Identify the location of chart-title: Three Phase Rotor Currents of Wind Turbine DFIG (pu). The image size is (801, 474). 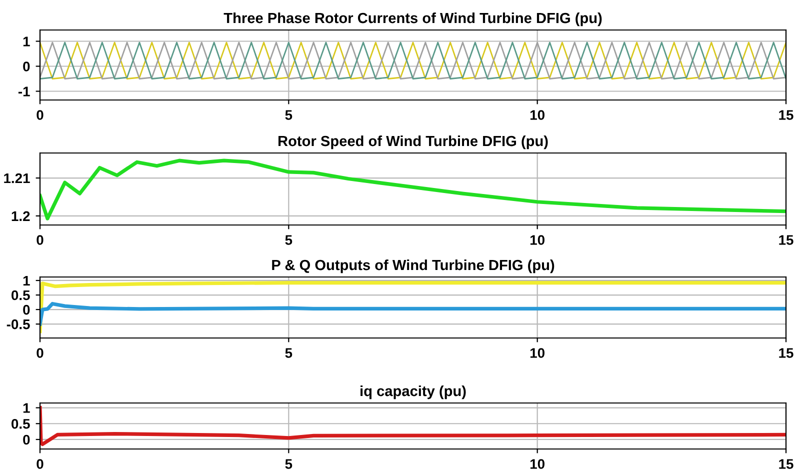
(413, 19).